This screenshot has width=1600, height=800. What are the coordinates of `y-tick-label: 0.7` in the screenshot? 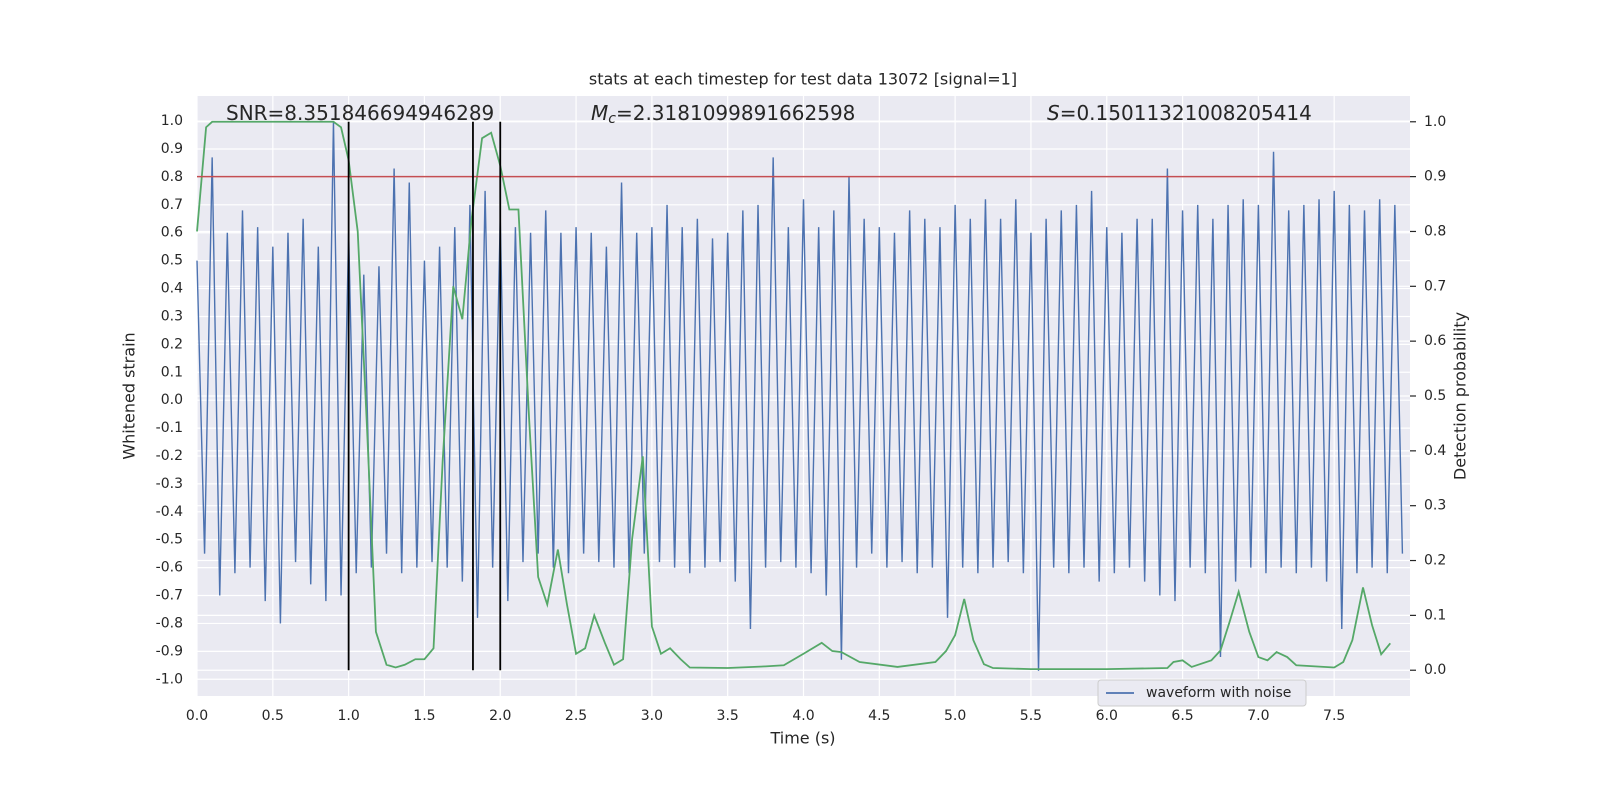 It's located at (172, 205).